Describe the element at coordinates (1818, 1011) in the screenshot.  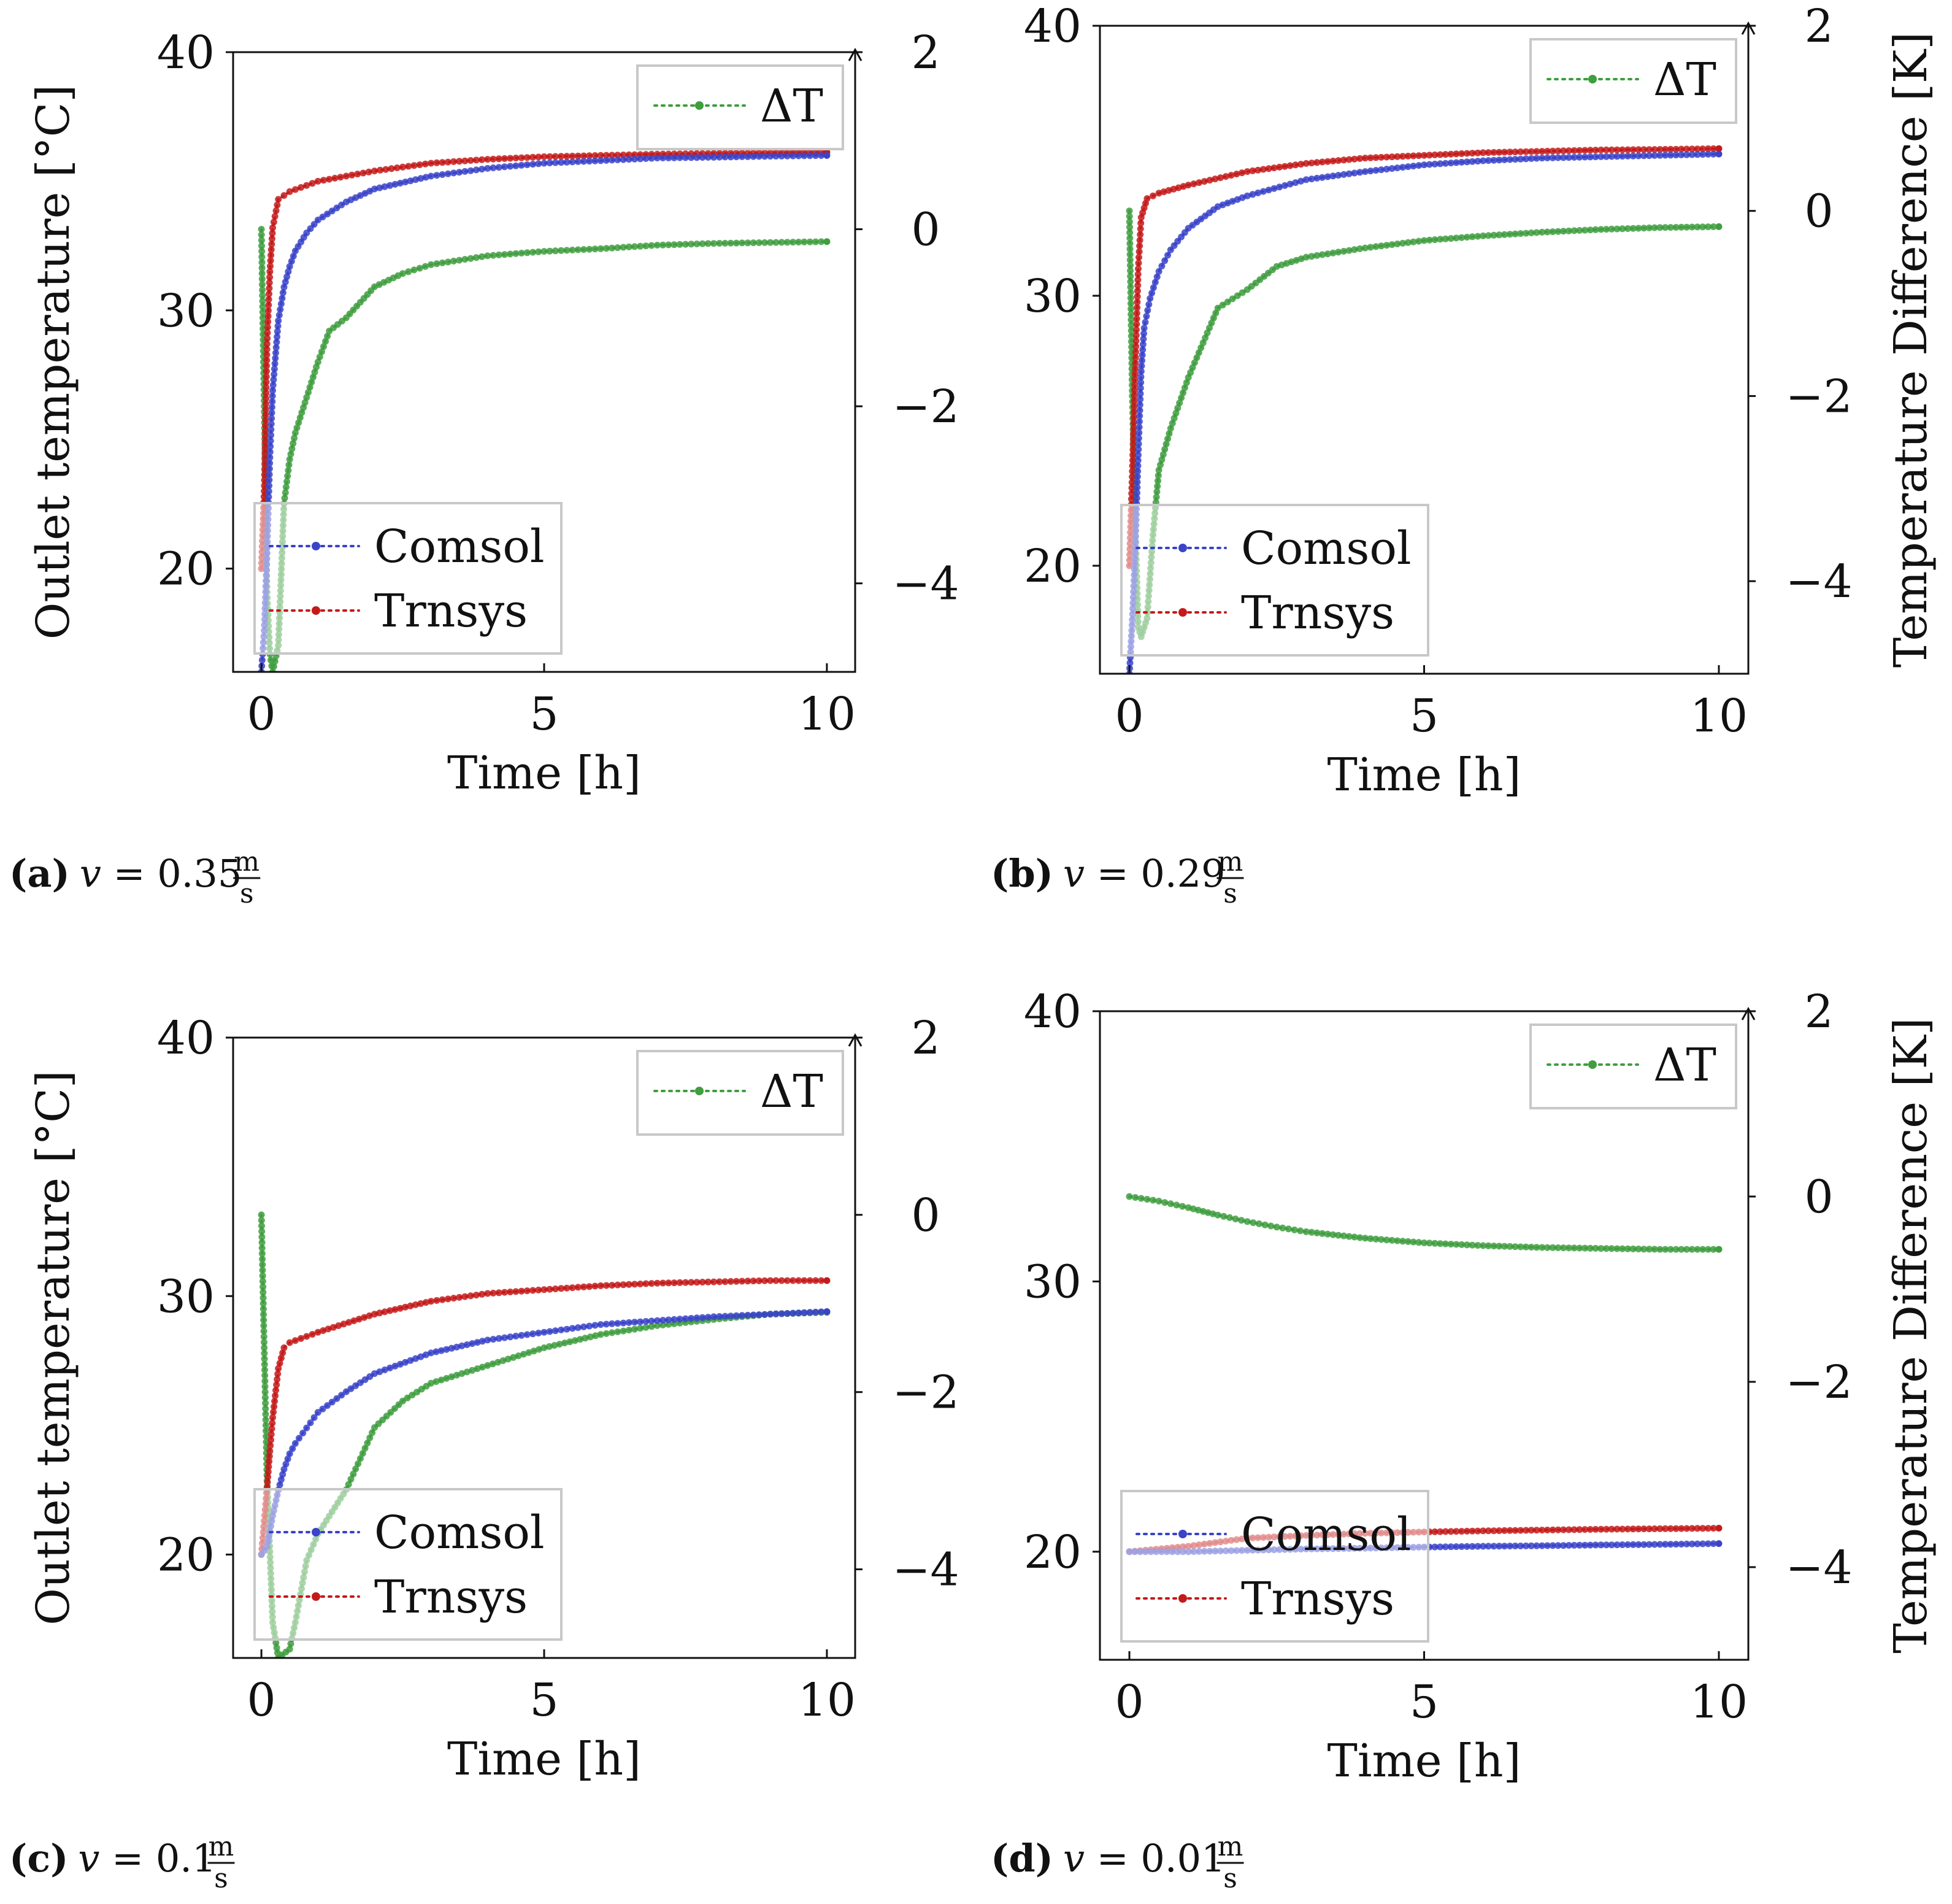
I see `y2-tick-label: 2` at that location.